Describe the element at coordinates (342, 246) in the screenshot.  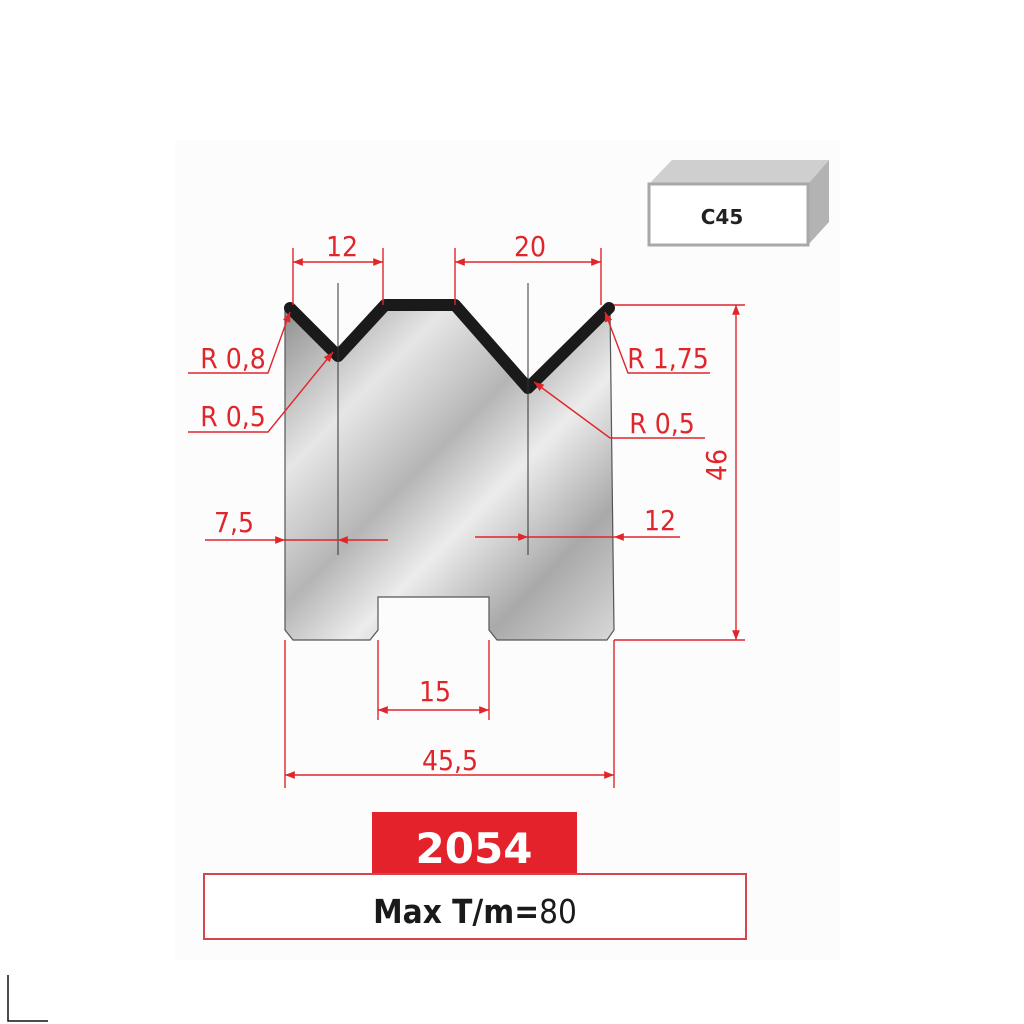
I see `dim-left-v-width: 12` at that location.